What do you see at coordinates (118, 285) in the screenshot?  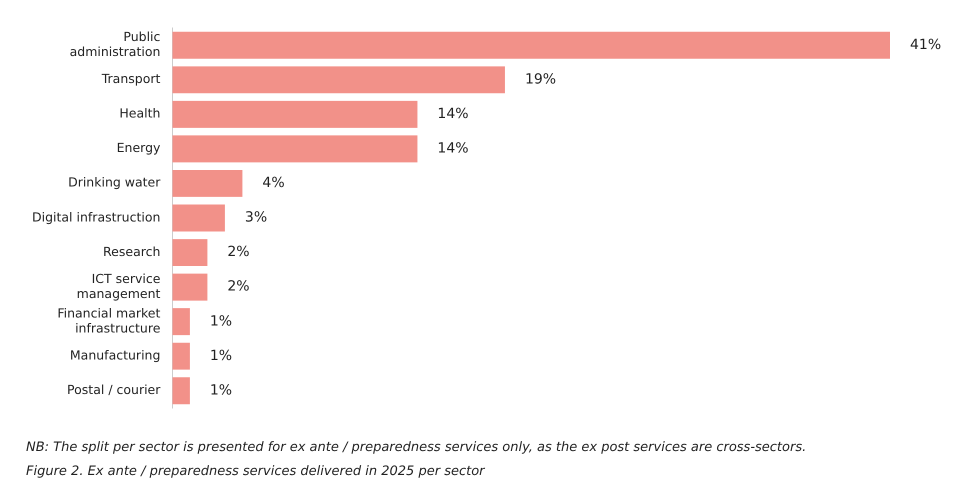 I see `y-tick-label: ICT service management` at bounding box center [118, 285].